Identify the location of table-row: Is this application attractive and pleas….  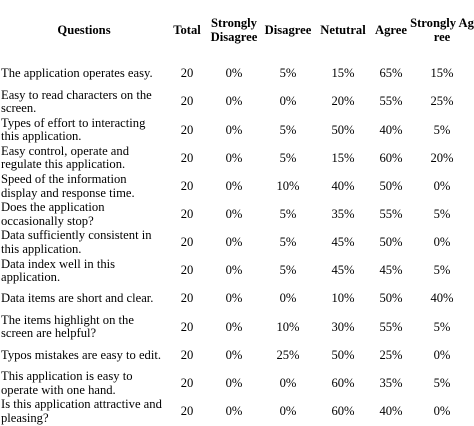
(237, 412).